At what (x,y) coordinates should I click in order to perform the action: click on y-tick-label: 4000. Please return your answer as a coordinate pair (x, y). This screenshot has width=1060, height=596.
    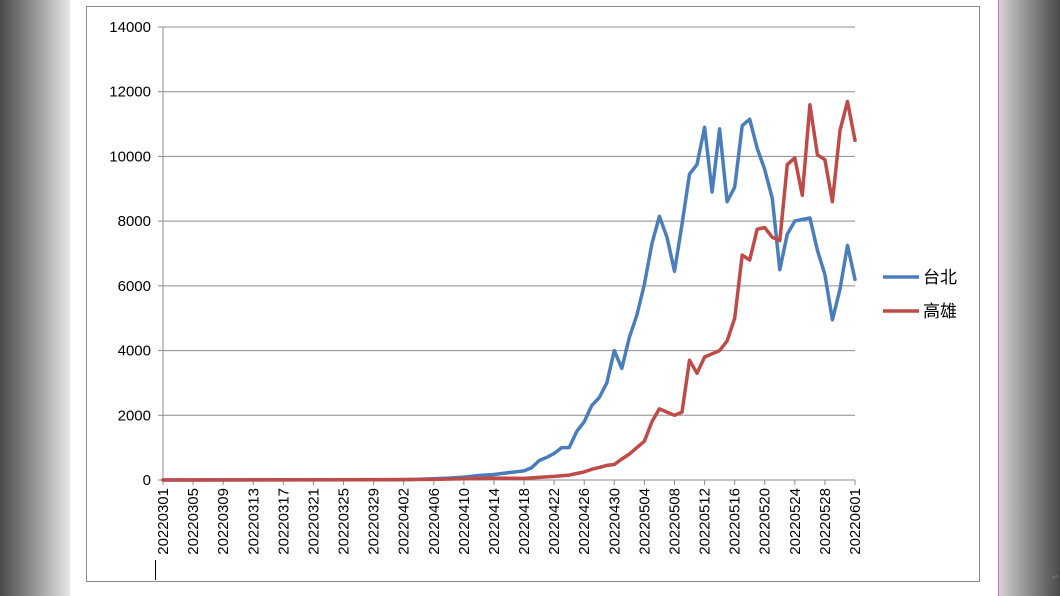
    Looking at the image, I should click on (134, 351).